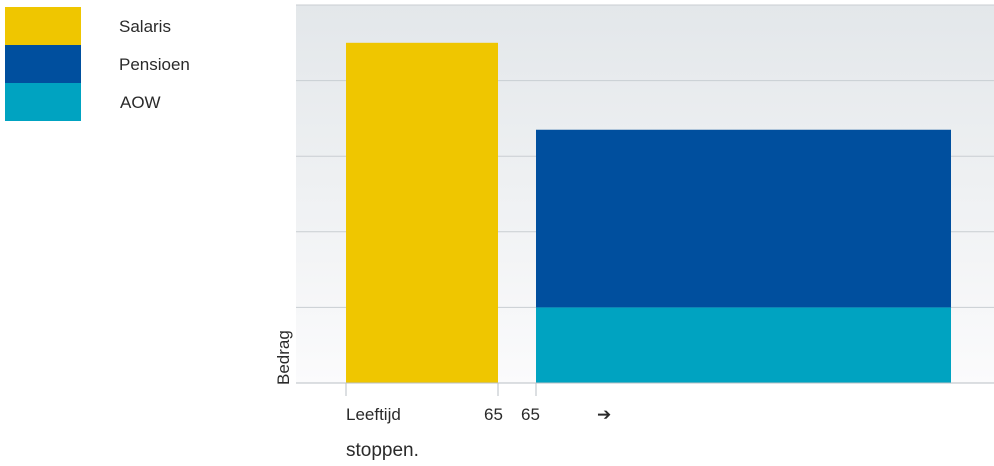 This screenshot has width=994, height=466. I want to click on x-tick-label-65-start-pension: 65, so click(530, 414).